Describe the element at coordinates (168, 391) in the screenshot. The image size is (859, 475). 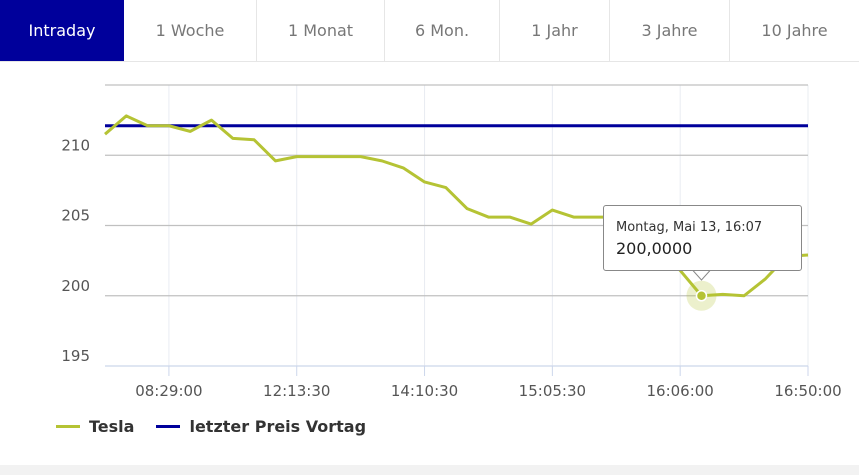
I see `x-tick-label: 08:29:00` at that location.